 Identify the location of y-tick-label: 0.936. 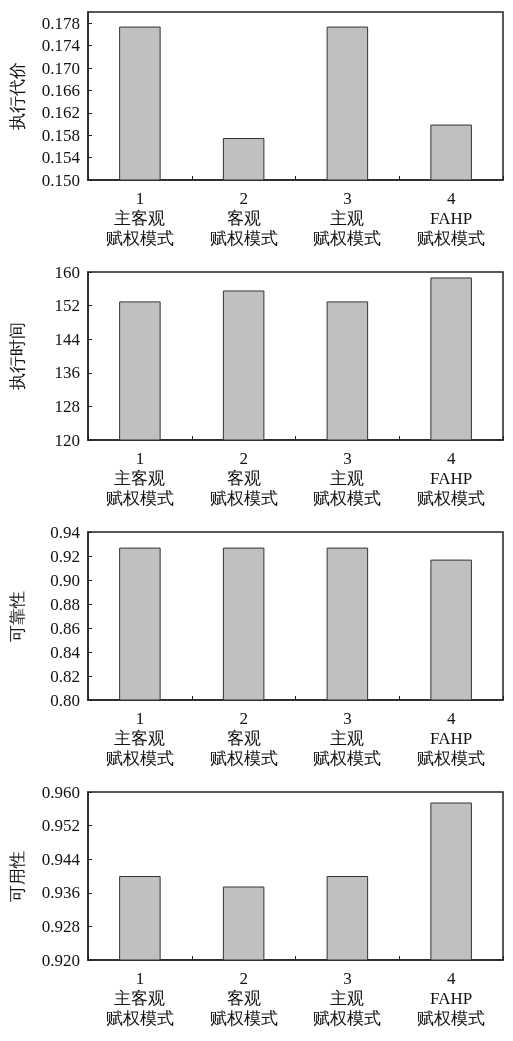
(60, 893).